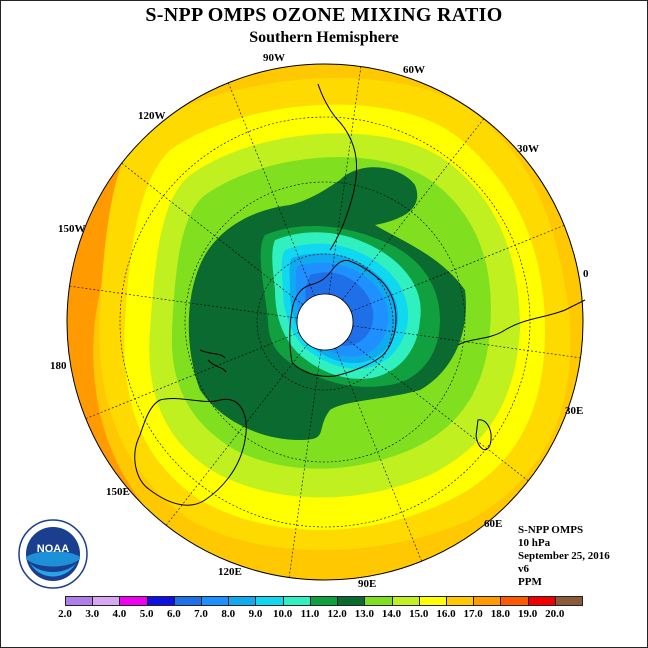 The image size is (648, 648). Describe the element at coordinates (473, 614) in the screenshot. I see `colorbar-tick-label: 17.0` at that location.